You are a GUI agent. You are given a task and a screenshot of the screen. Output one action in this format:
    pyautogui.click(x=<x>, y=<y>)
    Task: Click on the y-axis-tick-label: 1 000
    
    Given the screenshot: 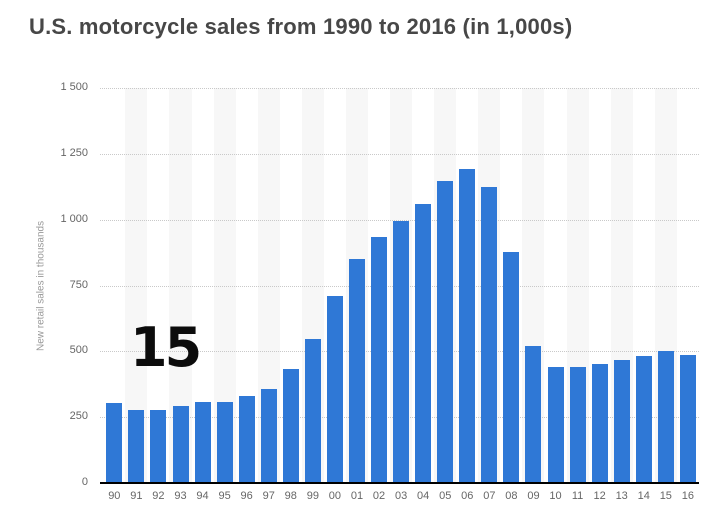 What is the action you would take?
    pyautogui.click(x=74, y=218)
    